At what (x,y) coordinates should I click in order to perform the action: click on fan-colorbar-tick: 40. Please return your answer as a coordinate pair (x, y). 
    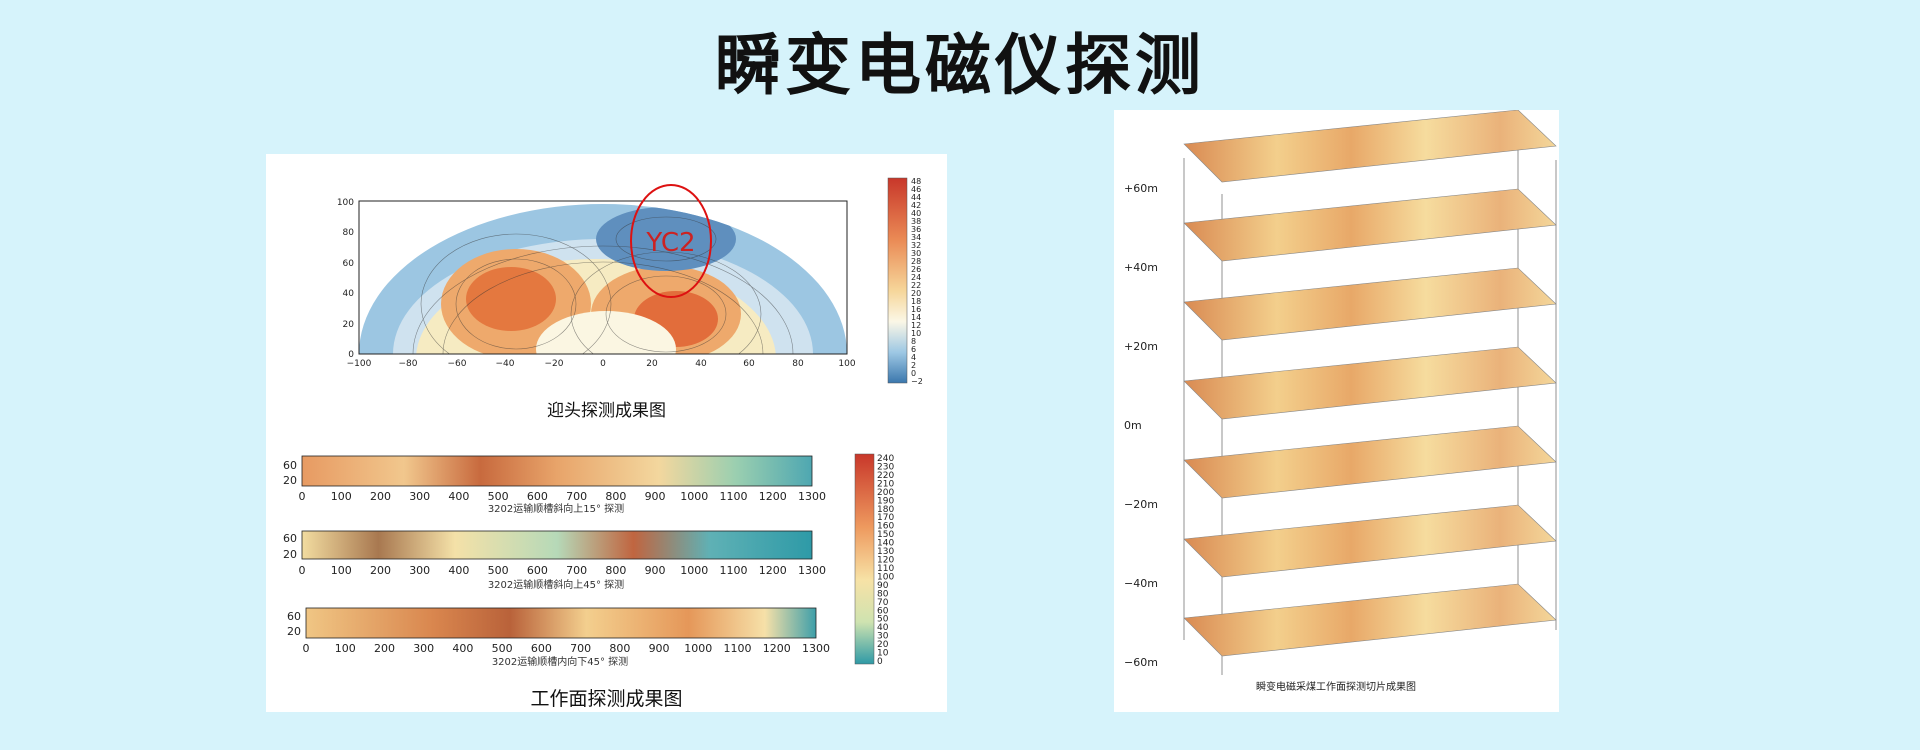
    Looking at the image, I should click on (916, 213).